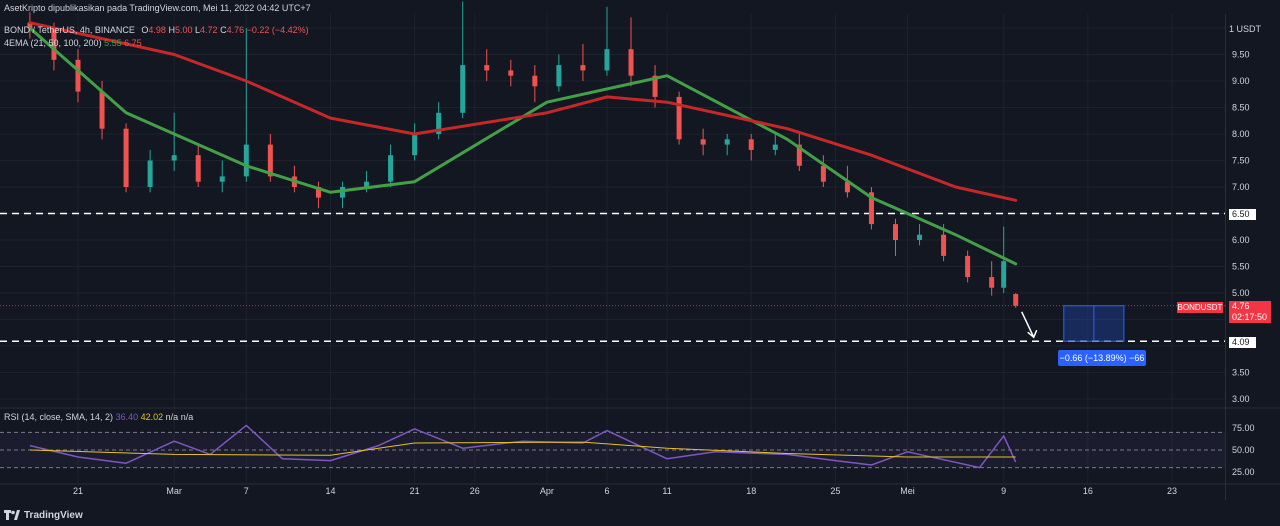 The image size is (1280, 526). I want to click on level-tag-upper: 6.50, so click(1242, 214).